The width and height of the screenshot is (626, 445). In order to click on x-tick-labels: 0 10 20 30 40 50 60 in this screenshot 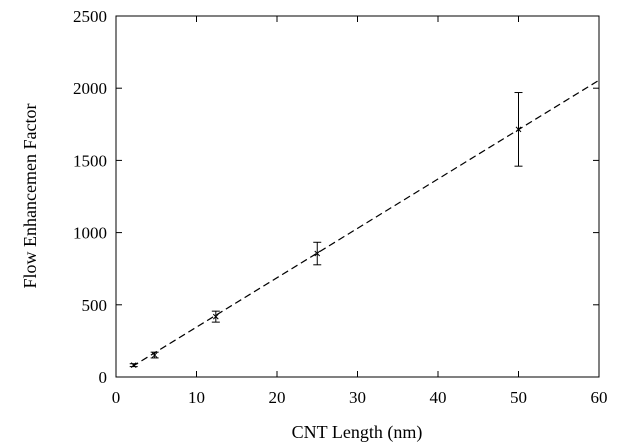, I will do `click(360, 397)`.